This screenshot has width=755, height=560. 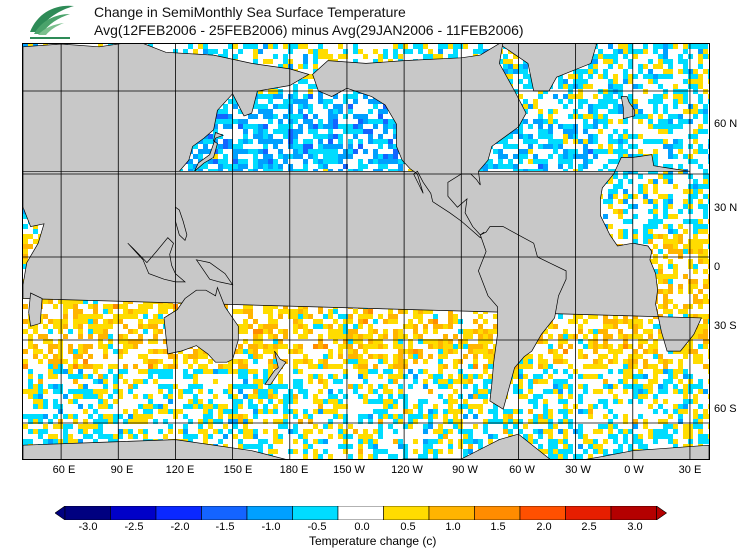 What do you see at coordinates (214, 272) in the screenshot?
I see `landmass-new-guinea` at bounding box center [214, 272].